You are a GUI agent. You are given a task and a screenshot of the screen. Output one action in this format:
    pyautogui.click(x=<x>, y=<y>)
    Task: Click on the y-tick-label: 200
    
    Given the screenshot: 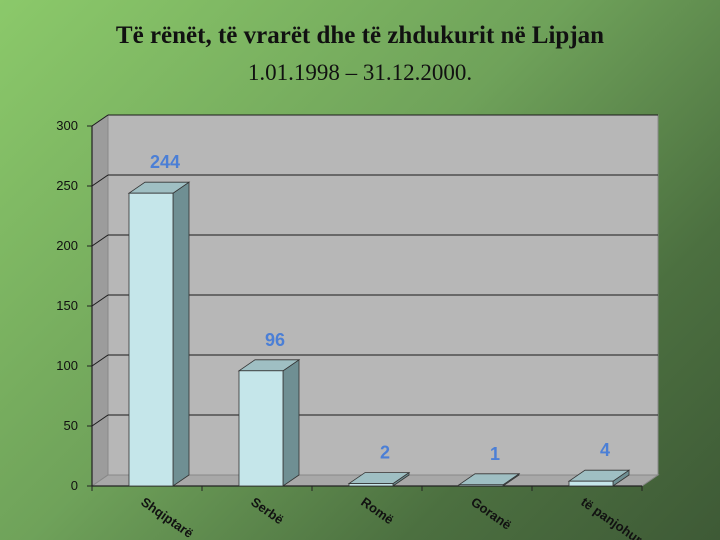 What is the action you would take?
    pyautogui.click(x=67, y=245)
    